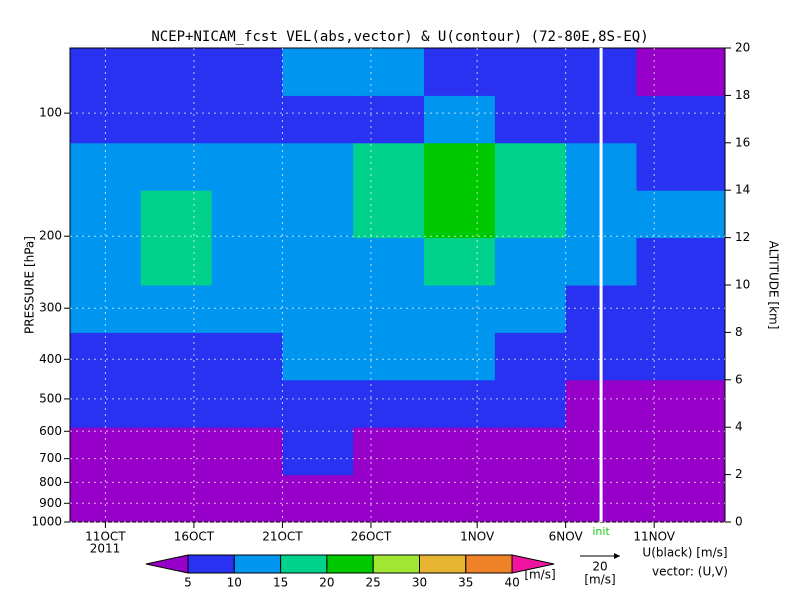  Describe the element at coordinates (742, 95) in the screenshot. I see `y2-tick-label: 18` at that location.